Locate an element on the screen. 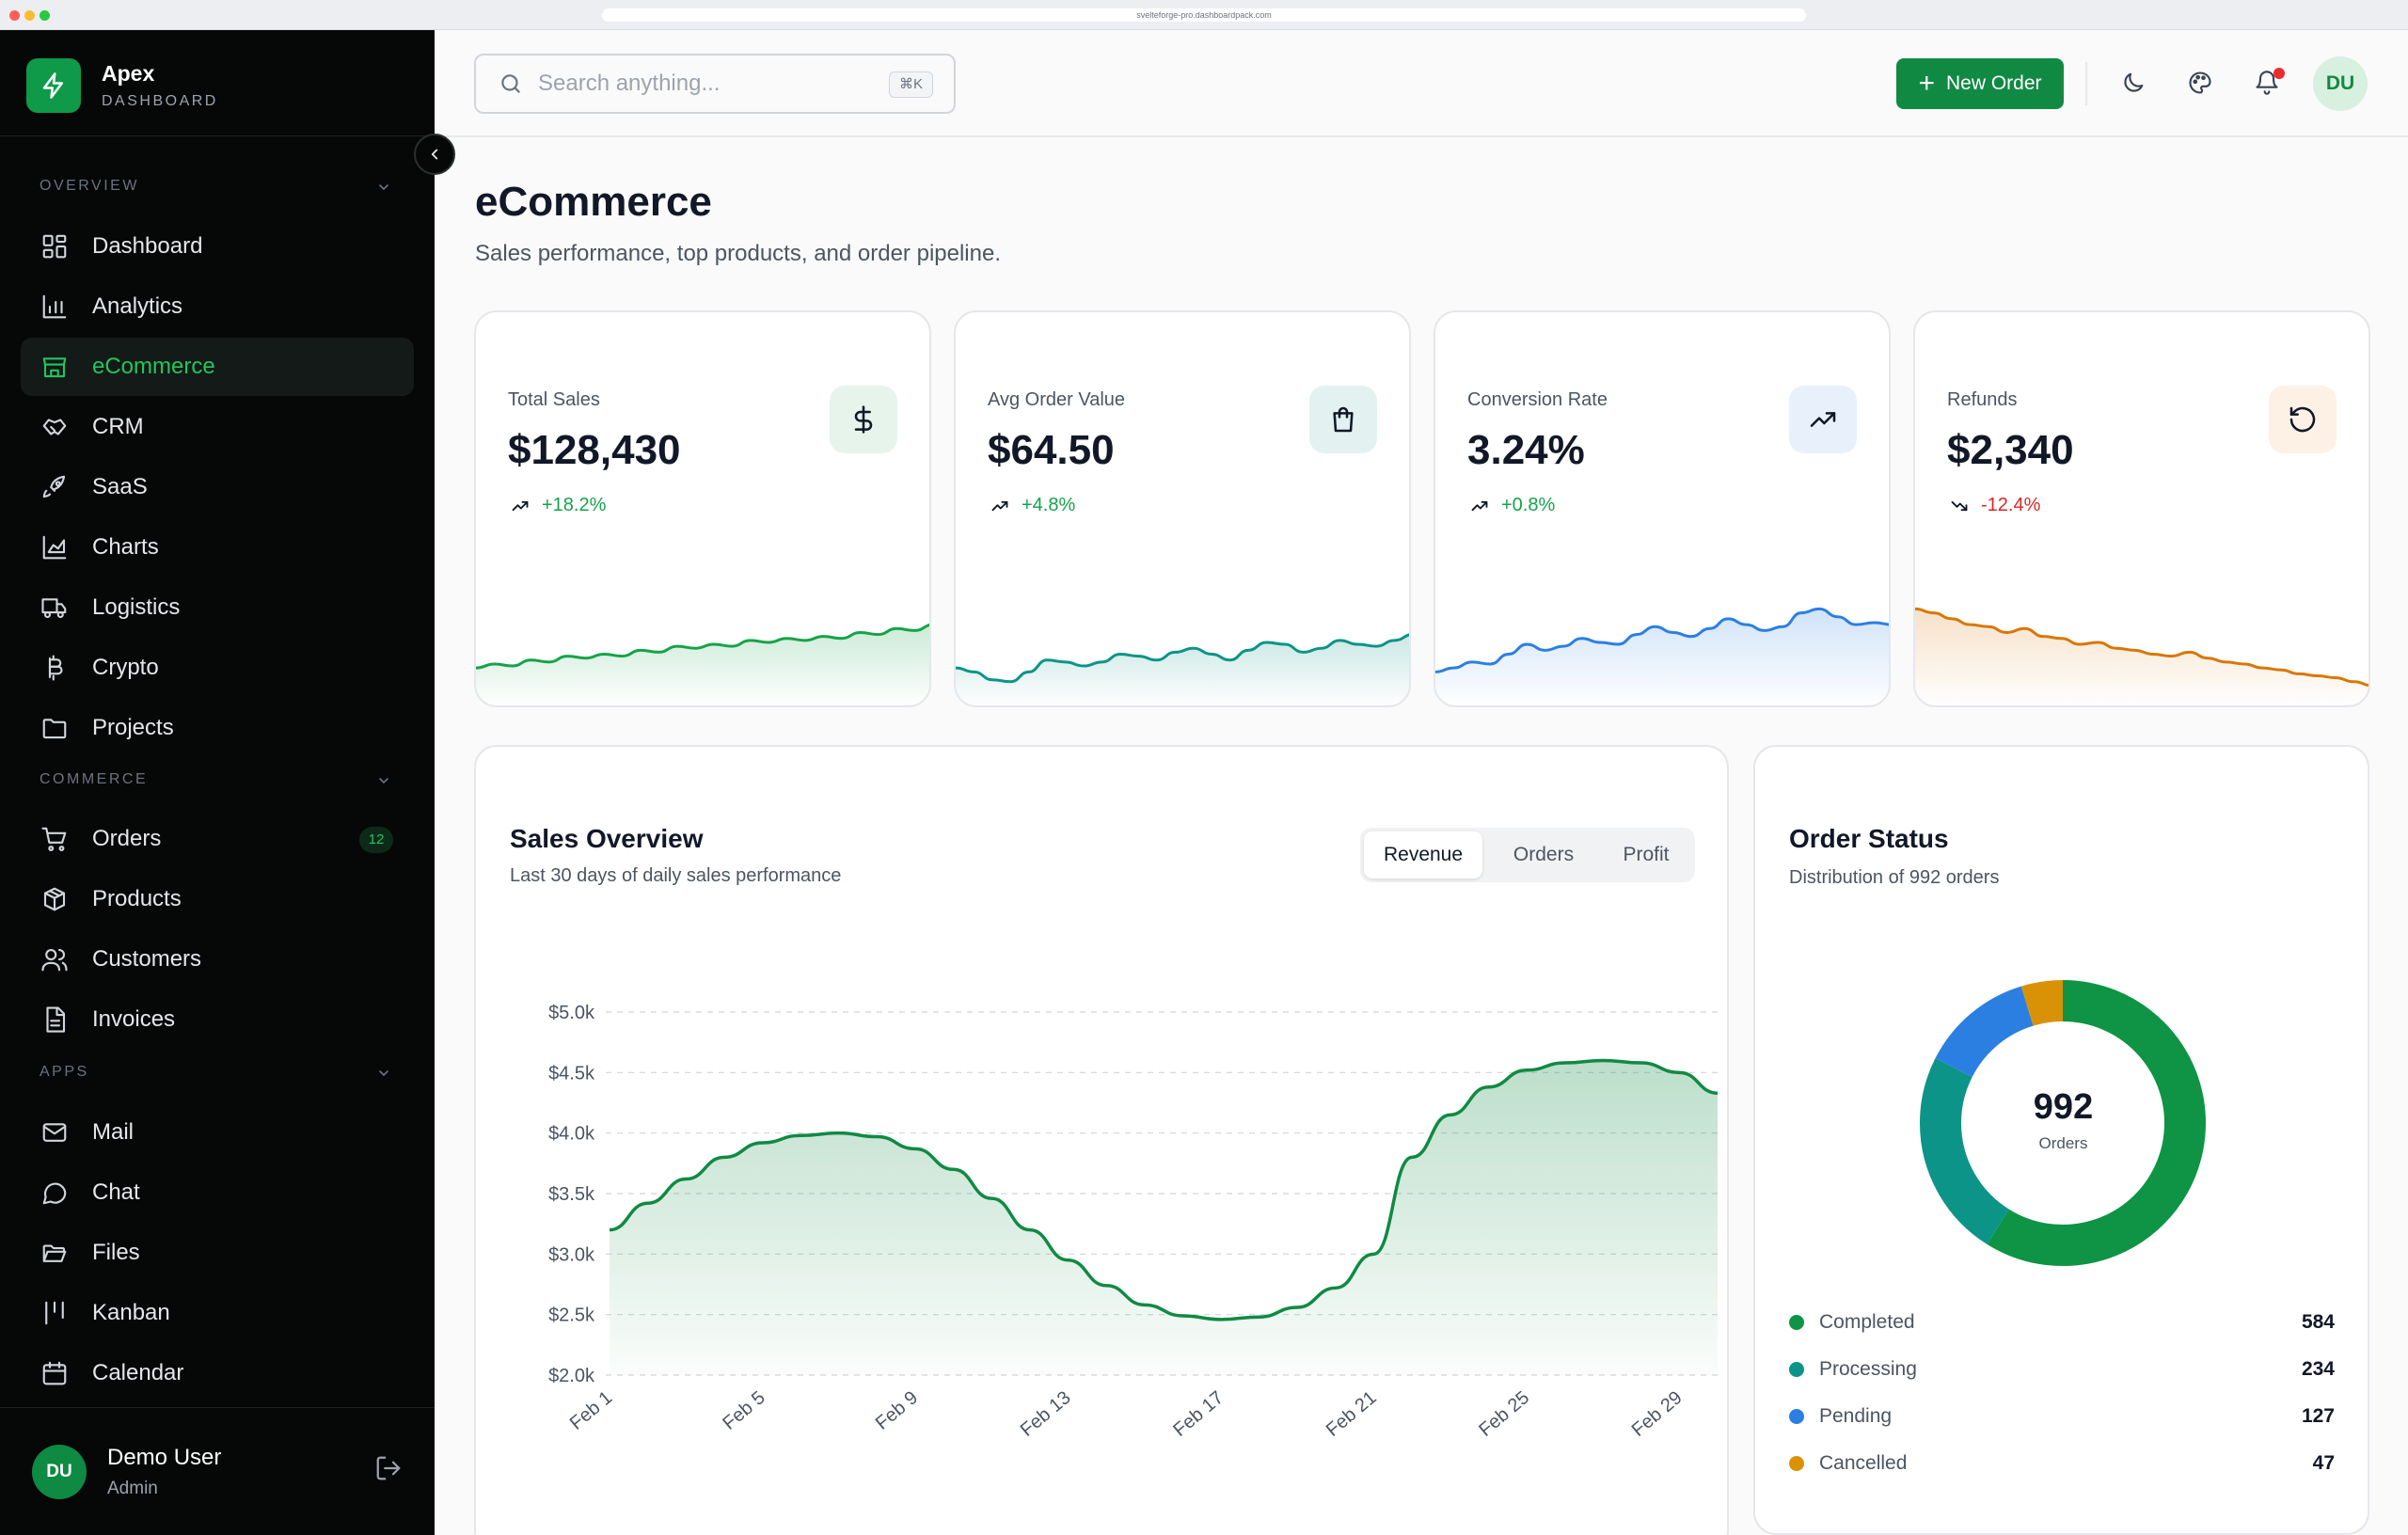 This screenshot has height=1535, width=2408. close-window-dot is located at coordinates (15, 15).